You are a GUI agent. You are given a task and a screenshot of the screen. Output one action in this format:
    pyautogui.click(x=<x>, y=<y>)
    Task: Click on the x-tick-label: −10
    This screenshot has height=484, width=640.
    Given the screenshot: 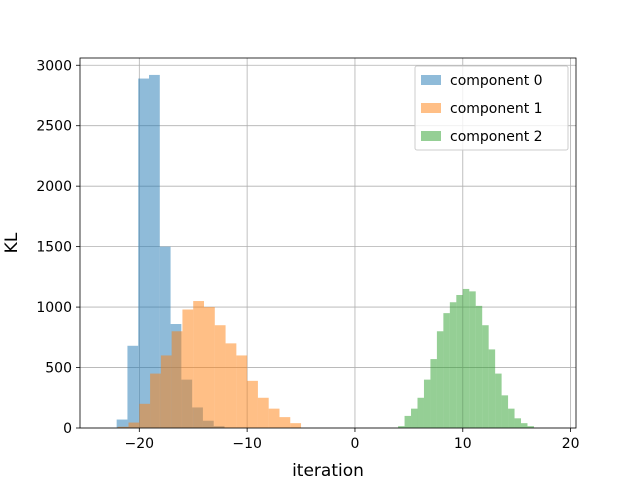 What is the action you would take?
    pyautogui.click(x=247, y=444)
    